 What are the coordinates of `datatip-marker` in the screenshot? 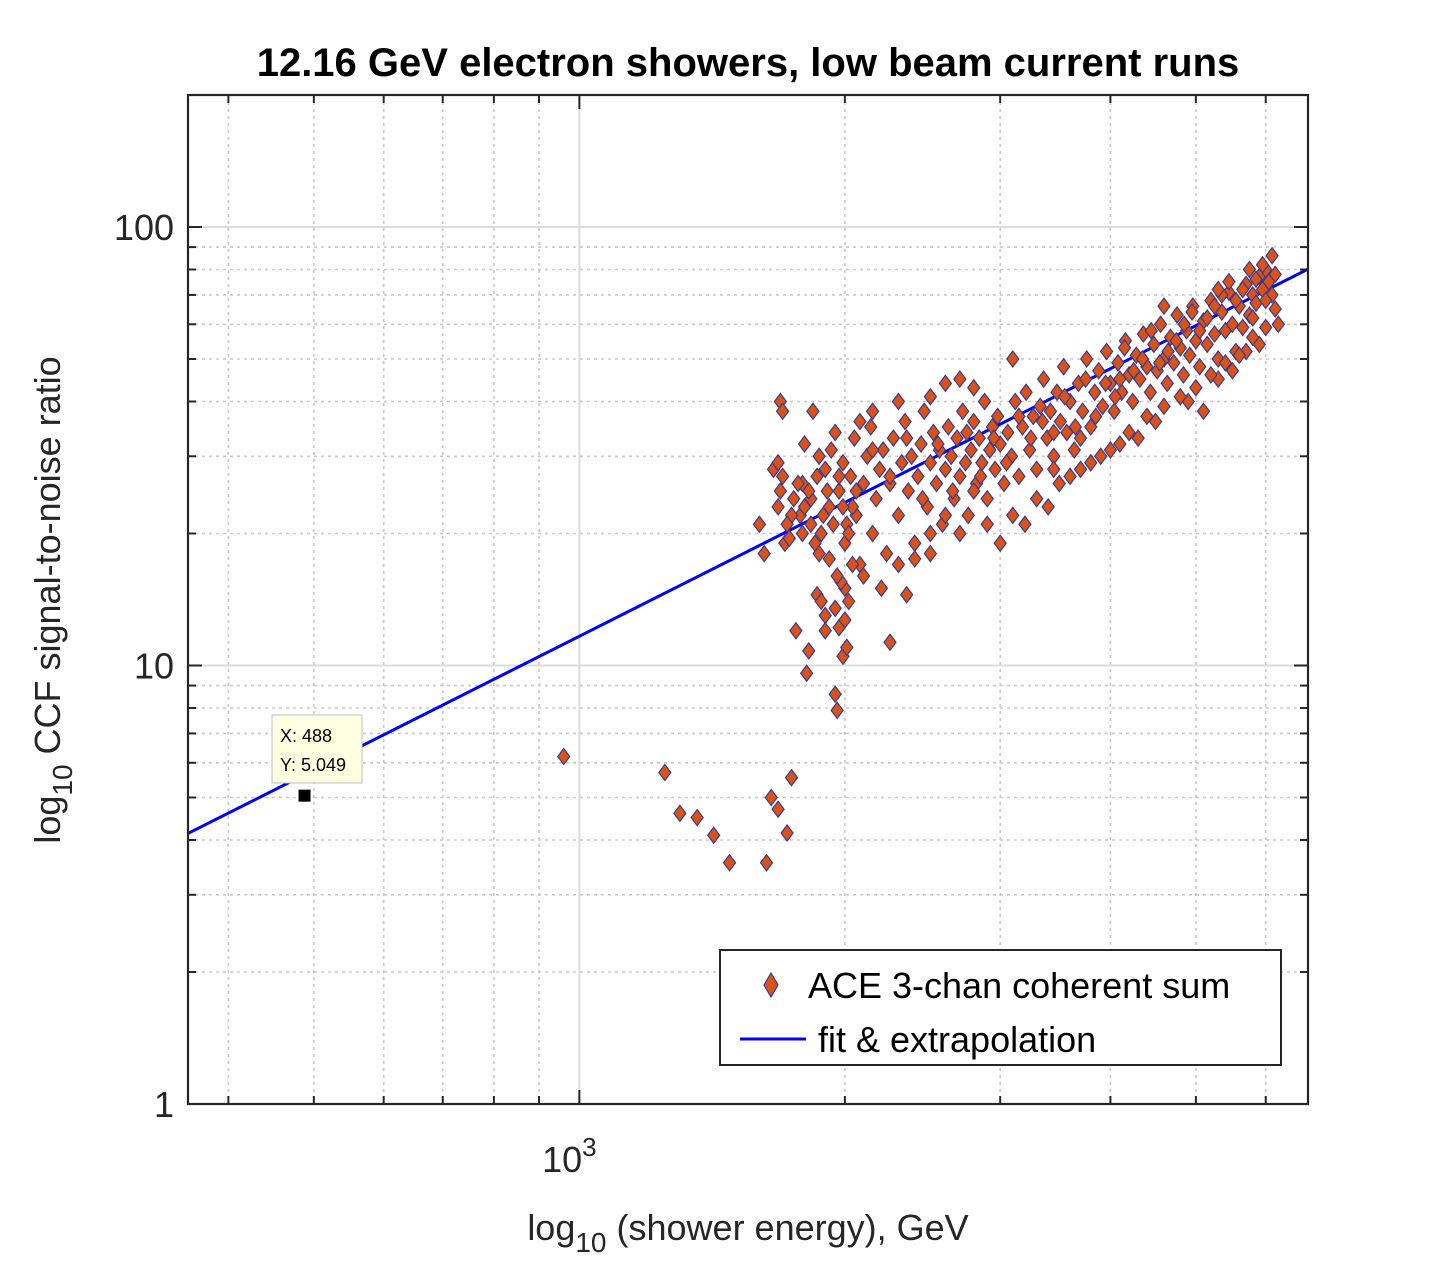 It's located at (304, 795).